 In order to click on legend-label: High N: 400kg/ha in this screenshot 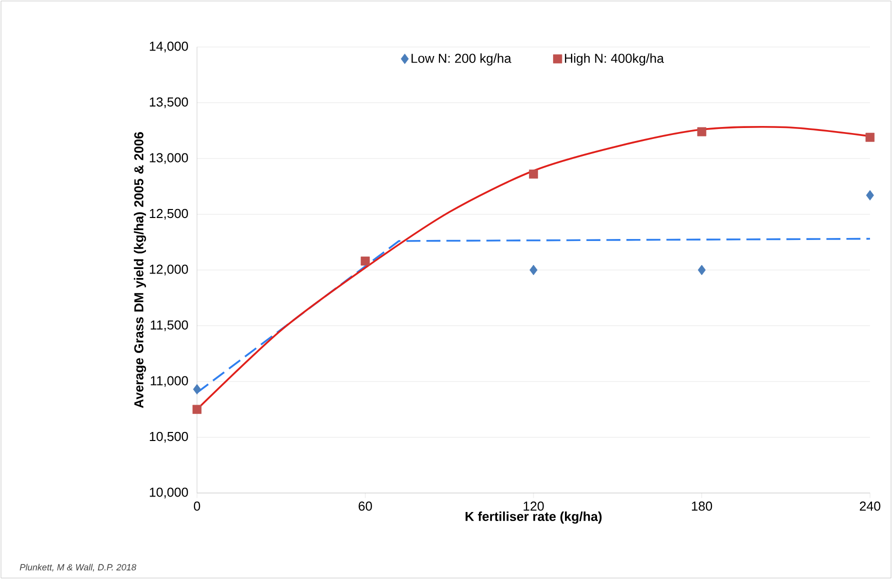, I will do `click(614, 59)`.